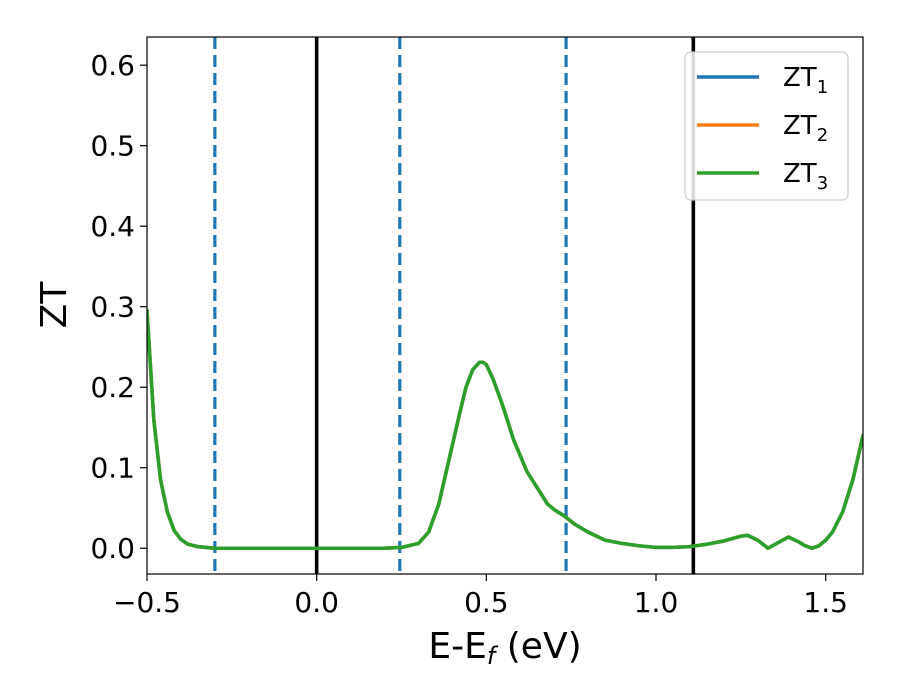 The height and width of the screenshot is (700, 900). Describe the element at coordinates (825, 602) in the screenshot. I see `x-tick-label: 1.5` at that location.